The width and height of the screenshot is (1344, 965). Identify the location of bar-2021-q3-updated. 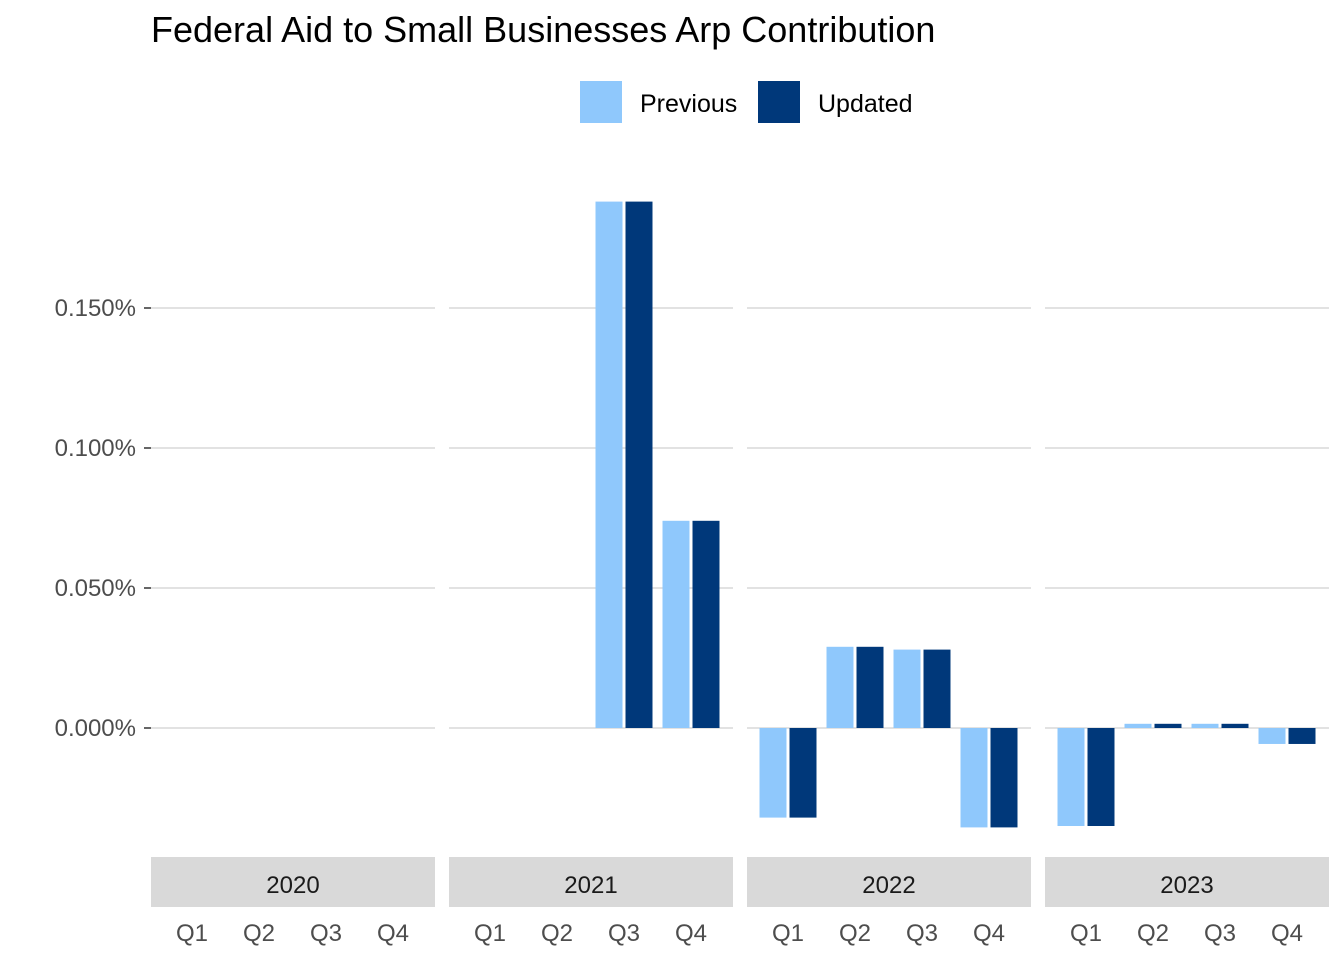
(639, 465).